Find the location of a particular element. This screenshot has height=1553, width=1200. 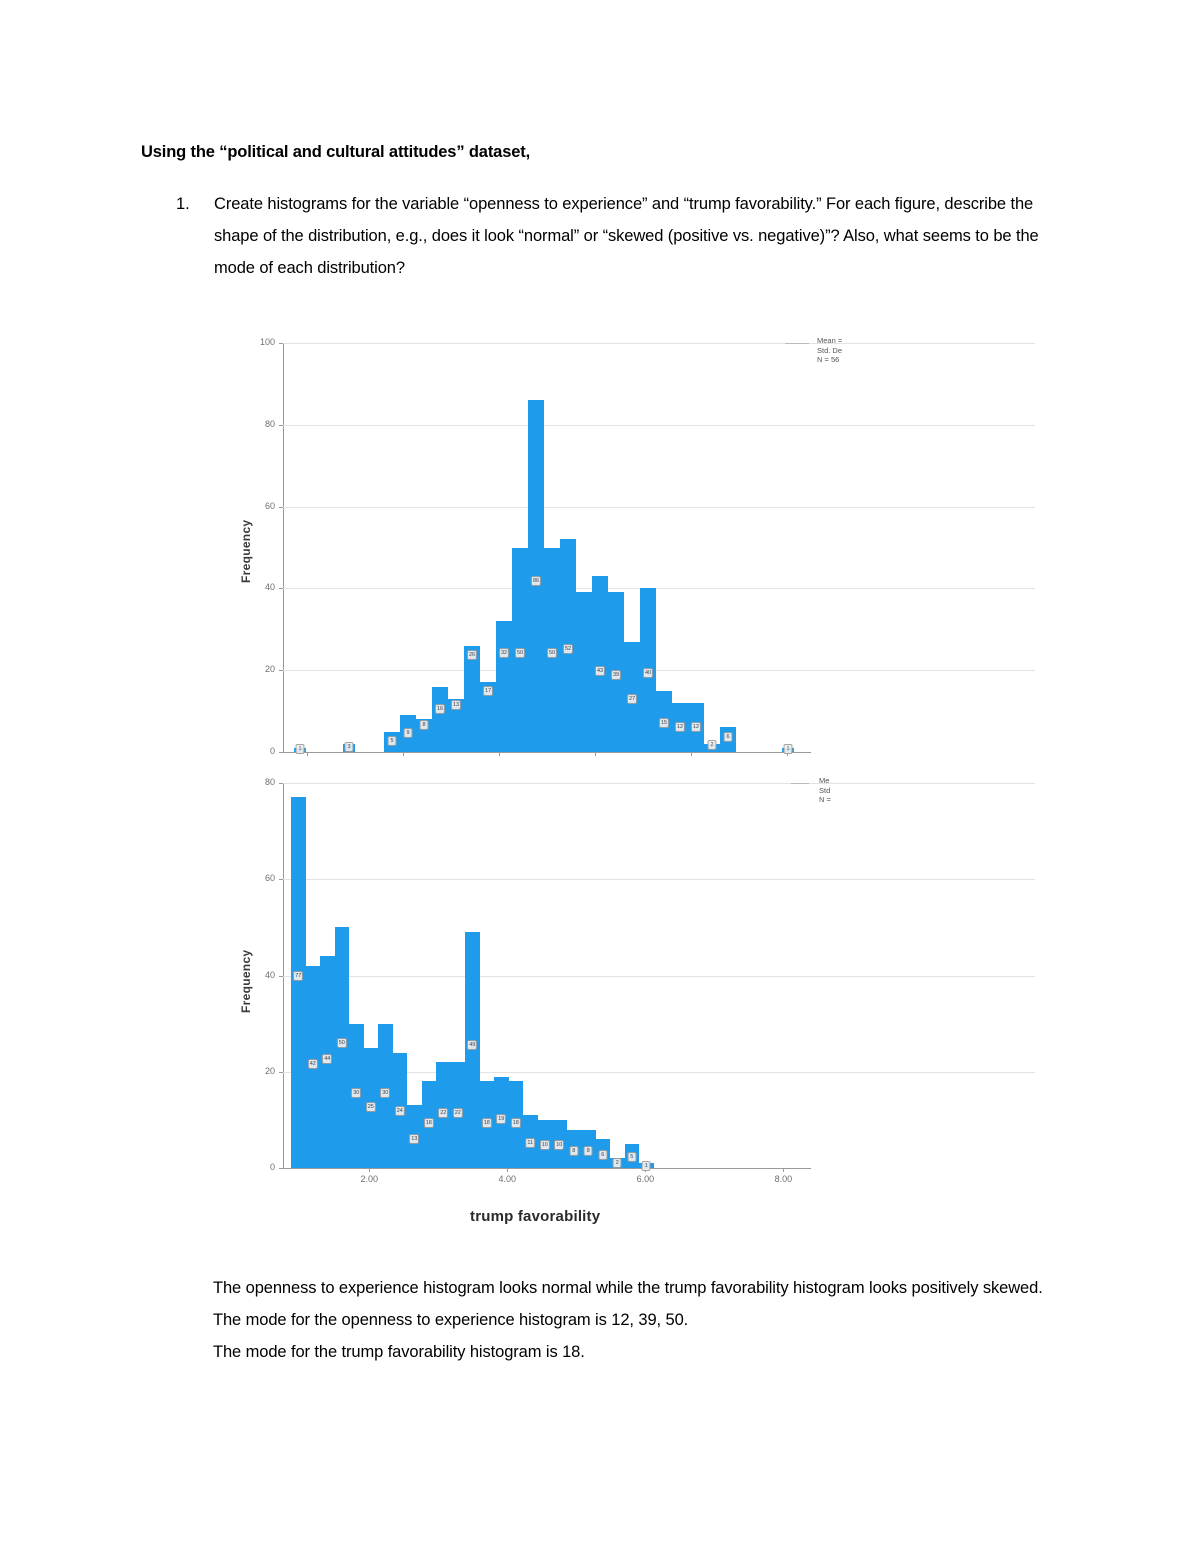

bar-value-label: 2 is located at coordinates (617, 1163).